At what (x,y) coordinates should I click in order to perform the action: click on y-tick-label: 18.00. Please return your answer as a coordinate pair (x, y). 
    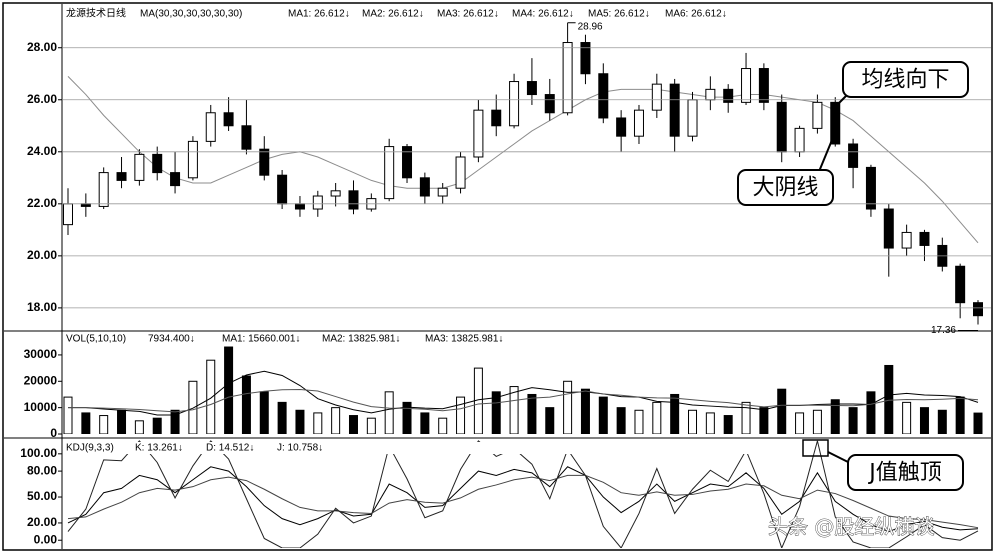
    Looking at the image, I should click on (42, 307).